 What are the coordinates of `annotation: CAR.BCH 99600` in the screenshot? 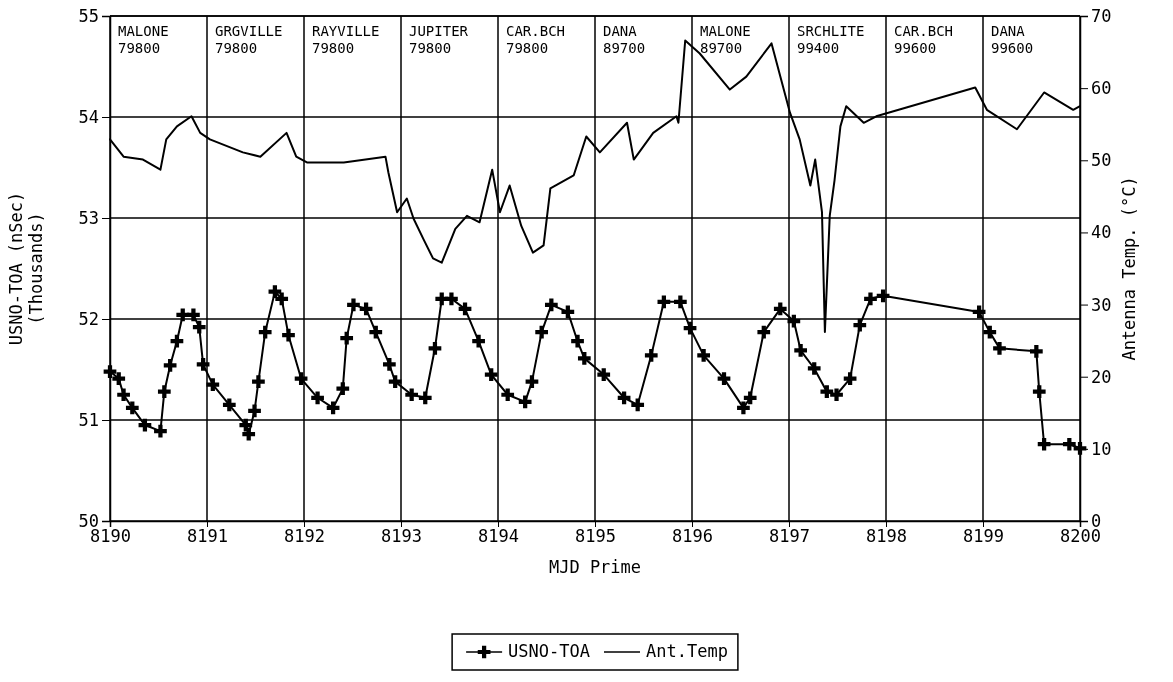 It's located at (924, 39).